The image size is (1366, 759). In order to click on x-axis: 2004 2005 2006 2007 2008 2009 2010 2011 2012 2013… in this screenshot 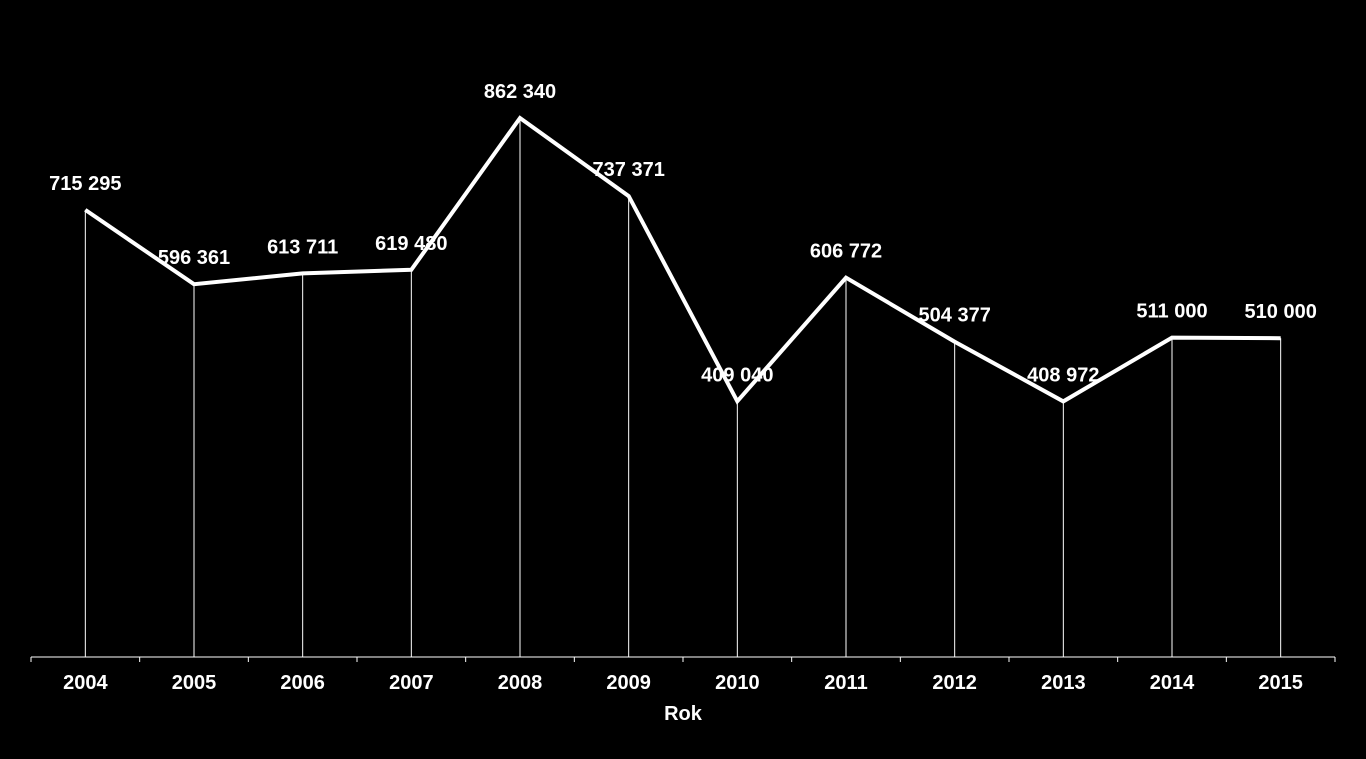, I will do `click(683, 675)`.